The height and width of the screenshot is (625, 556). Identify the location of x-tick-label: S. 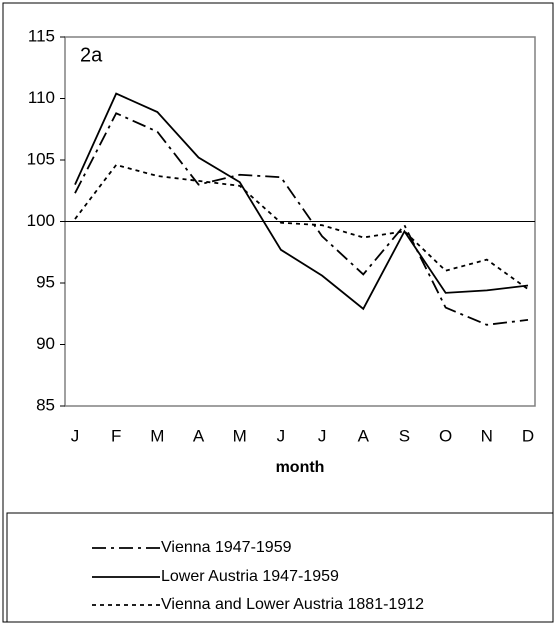
(404, 435).